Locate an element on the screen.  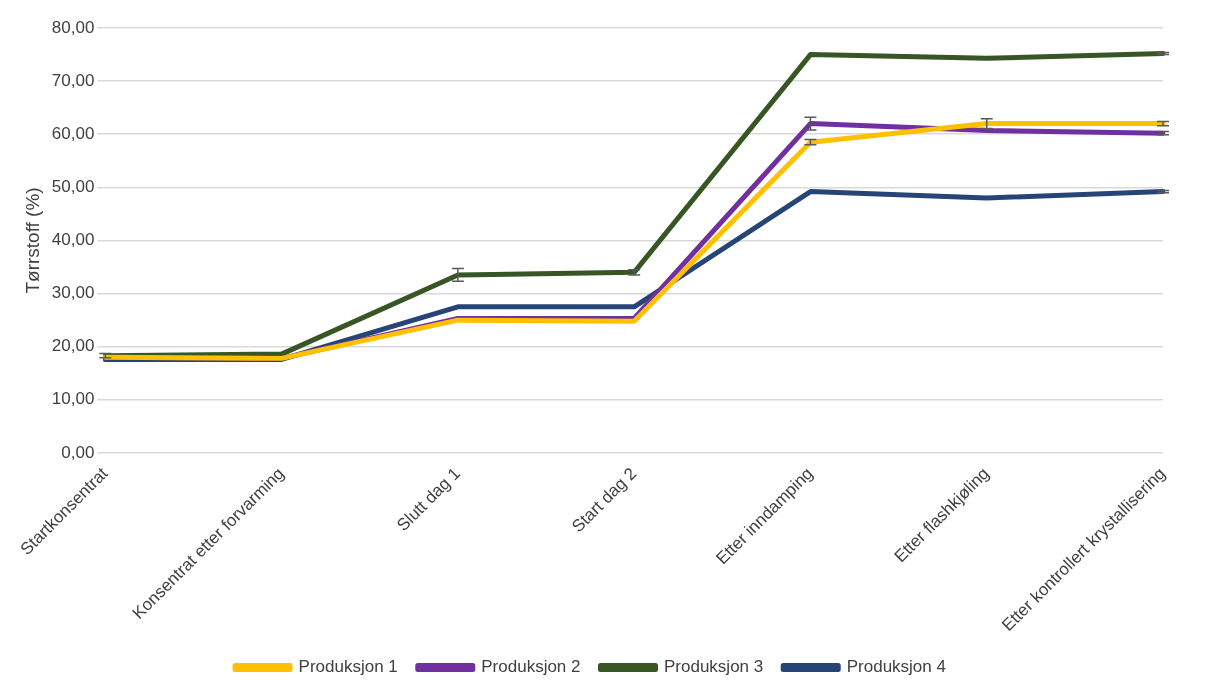
y-tick-label: 30,00 is located at coordinates (73, 293).